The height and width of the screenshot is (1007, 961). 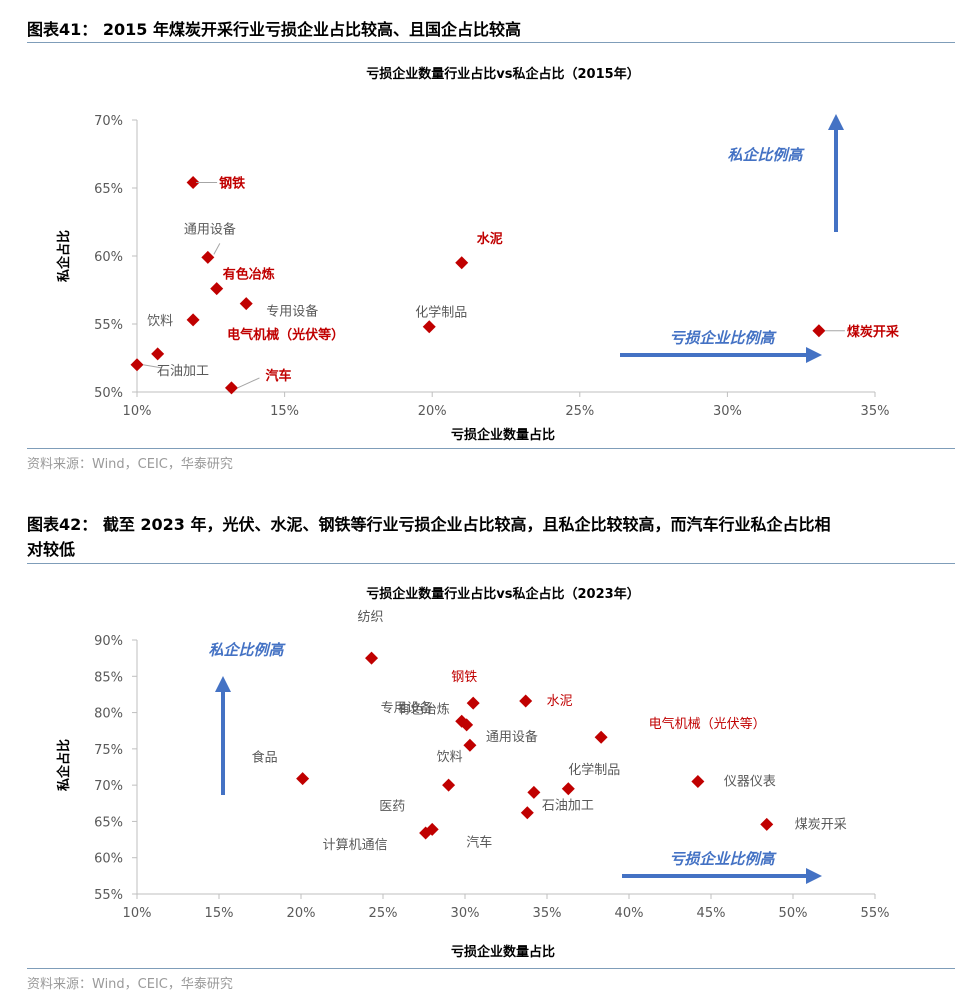 I want to click on data-label-10: 煤炭开采, so click(x=873, y=332).